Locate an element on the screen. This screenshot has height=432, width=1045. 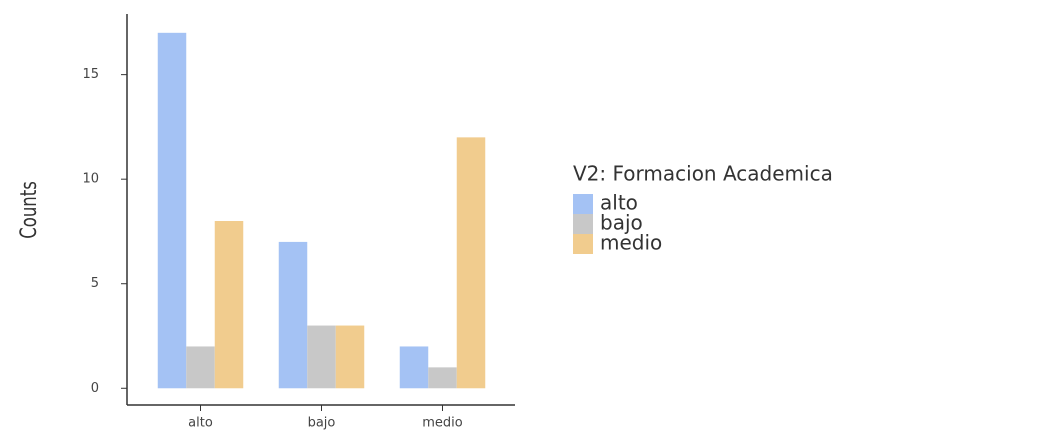
y-tick-label: 5 is located at coordinates (95, 283).